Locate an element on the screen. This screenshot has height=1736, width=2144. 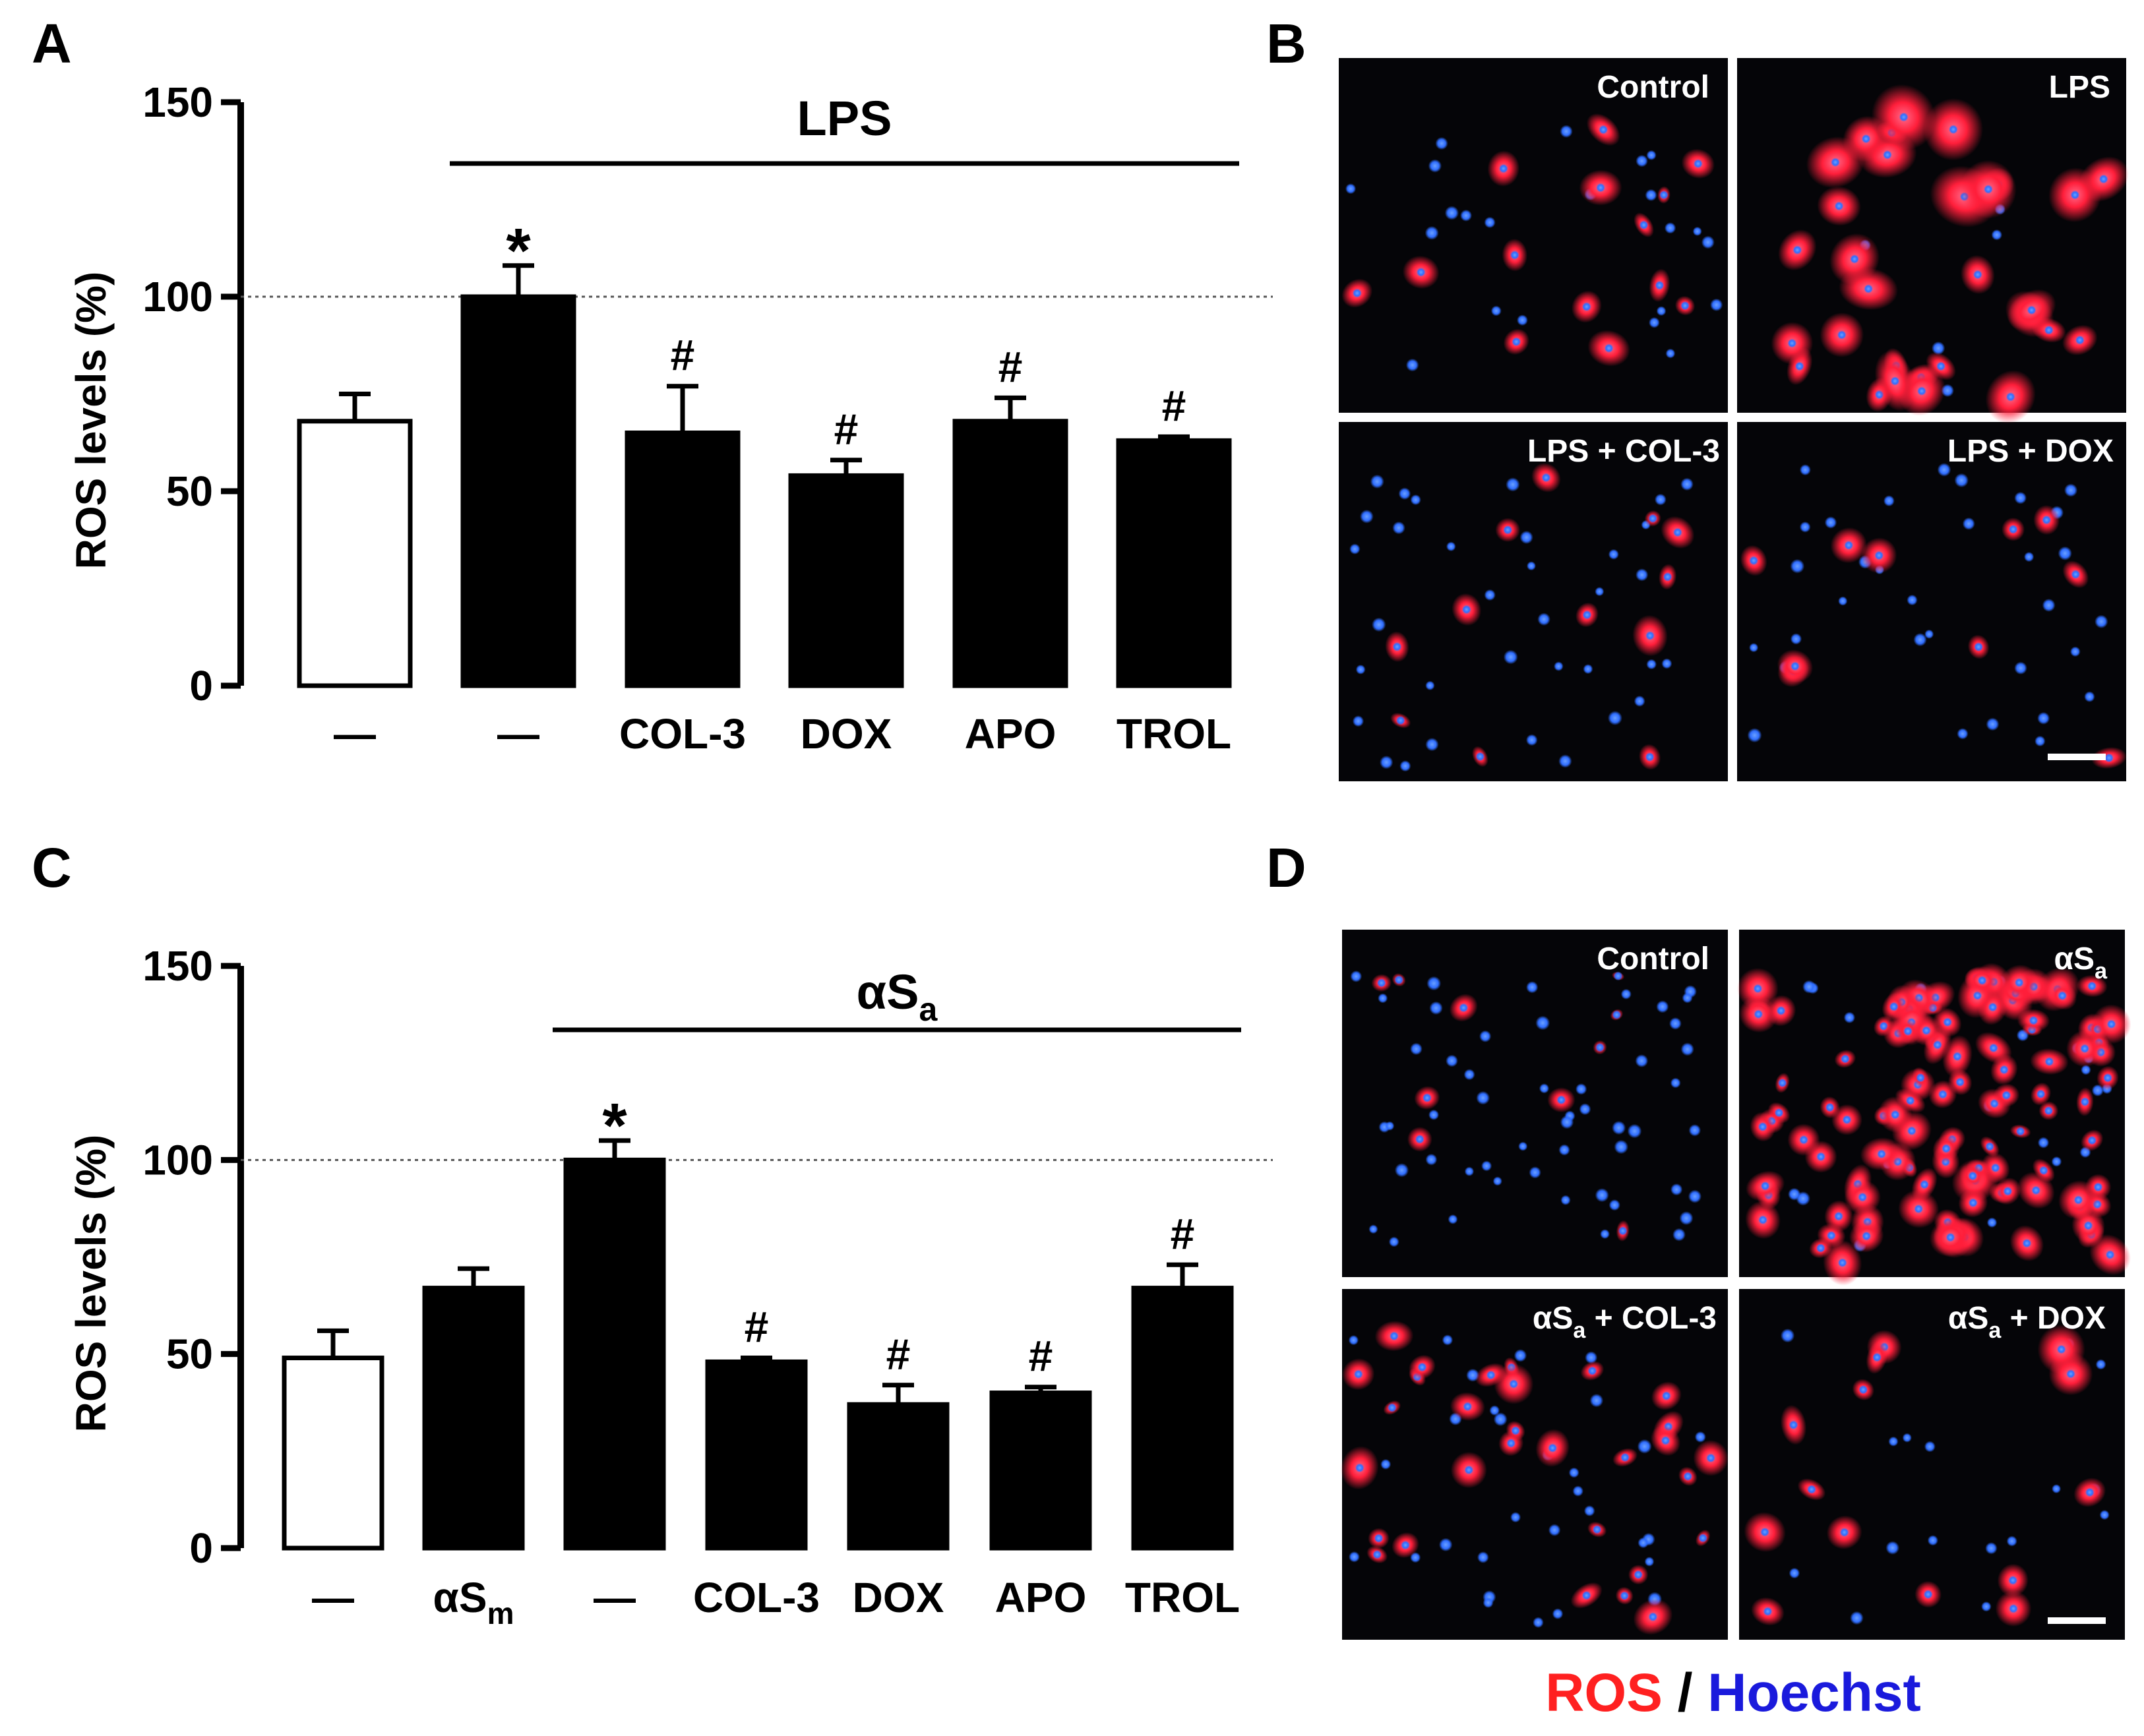
y-axis-title-c: ROS levels (%) is located at coordinates (91, 1284).